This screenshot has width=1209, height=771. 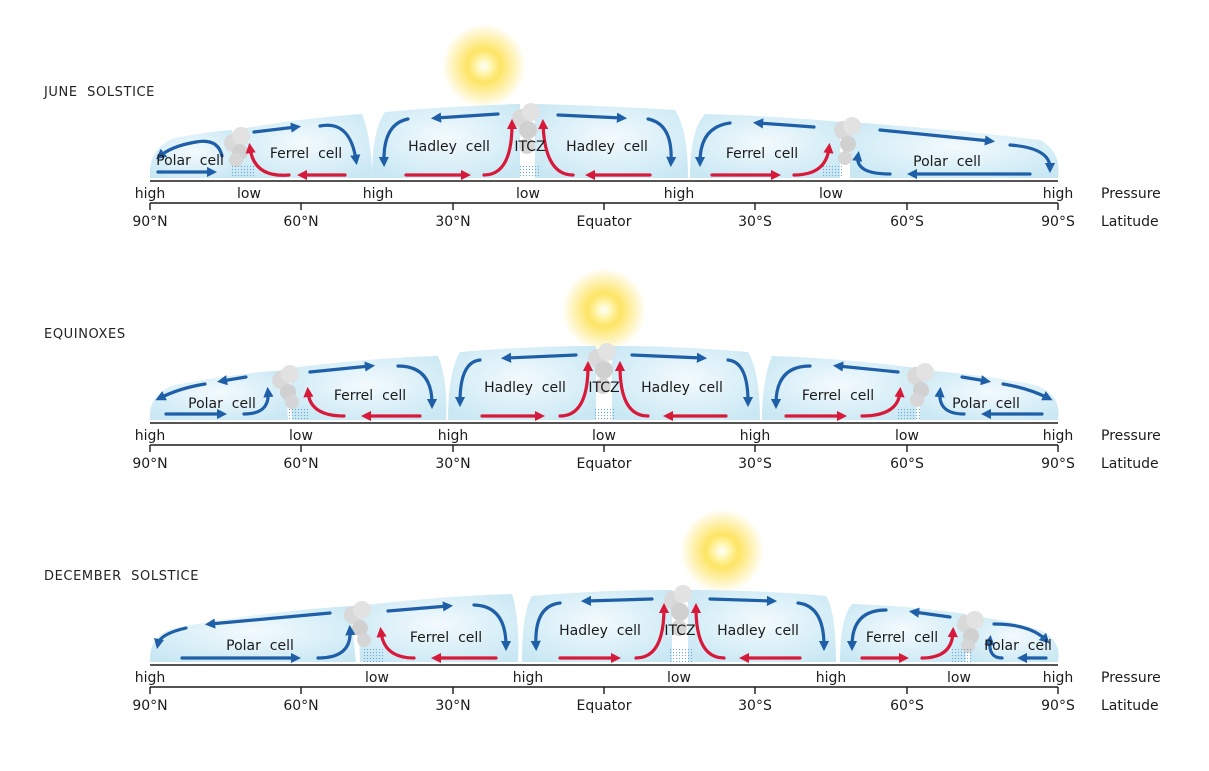 What do you see at coordinates (601, 629) in the screenshot?
I see `circulation-arrows` at bounding box center [601, 629].